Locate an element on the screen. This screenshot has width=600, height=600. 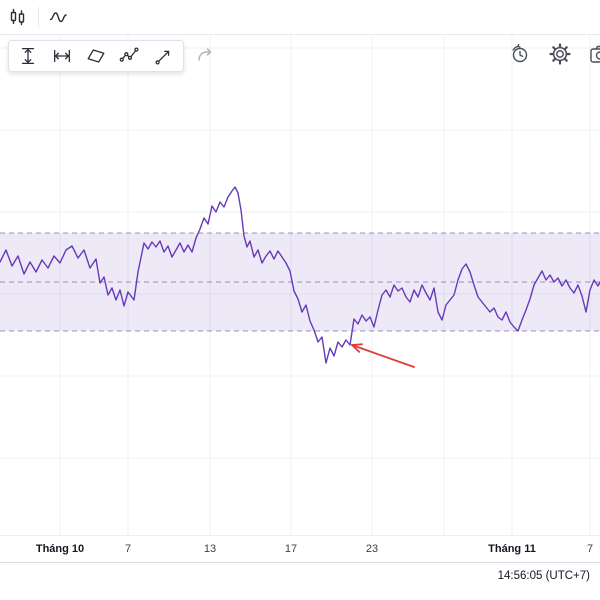
status-bar: 14:56:05 (UTC+7) is located at coordinates (300, 581).